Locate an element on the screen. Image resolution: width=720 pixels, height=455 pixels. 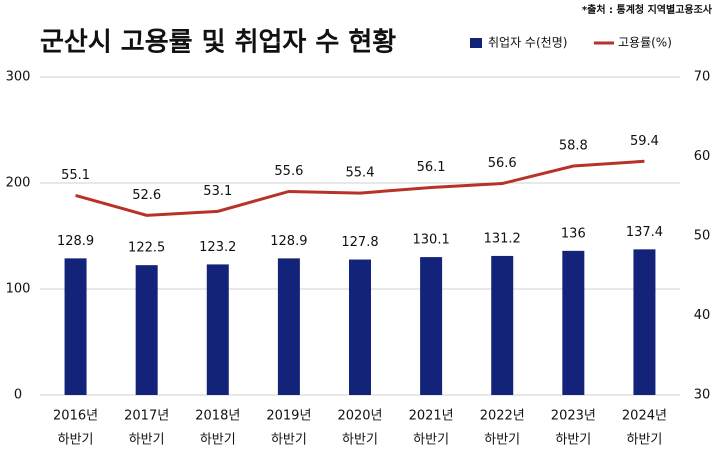
y-tick-label: 0 is located at coordinates (18, 395).